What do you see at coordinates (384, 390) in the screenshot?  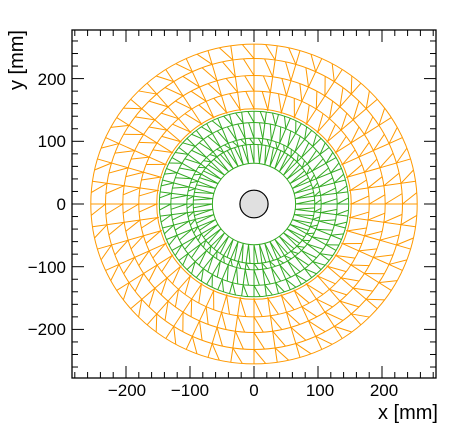 I see `x-tick-label: 200` at bounding box center [384, 390].